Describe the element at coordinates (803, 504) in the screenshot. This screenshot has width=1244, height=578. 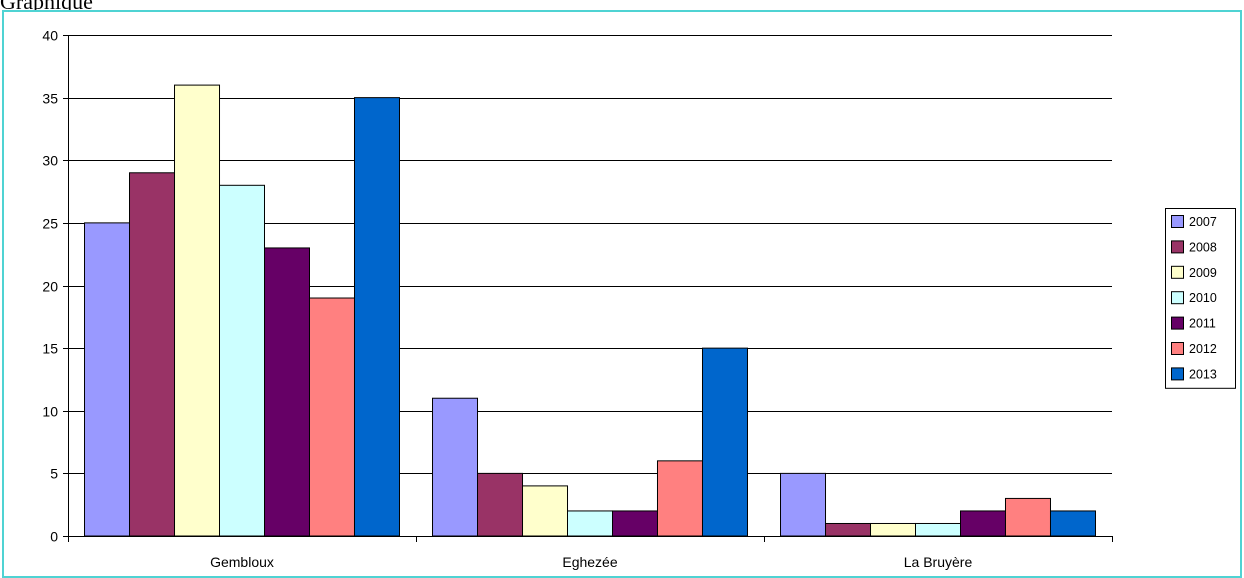
I see `bar-2007-la-bruyère` at that location.